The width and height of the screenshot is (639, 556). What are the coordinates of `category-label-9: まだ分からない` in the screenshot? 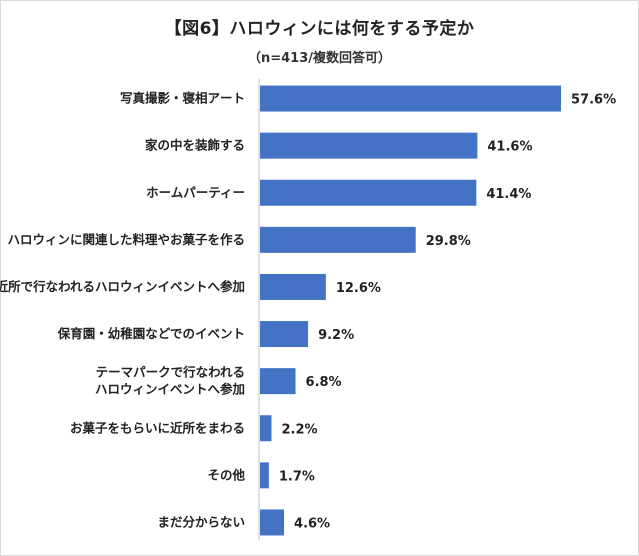 It's located at (201, 521).